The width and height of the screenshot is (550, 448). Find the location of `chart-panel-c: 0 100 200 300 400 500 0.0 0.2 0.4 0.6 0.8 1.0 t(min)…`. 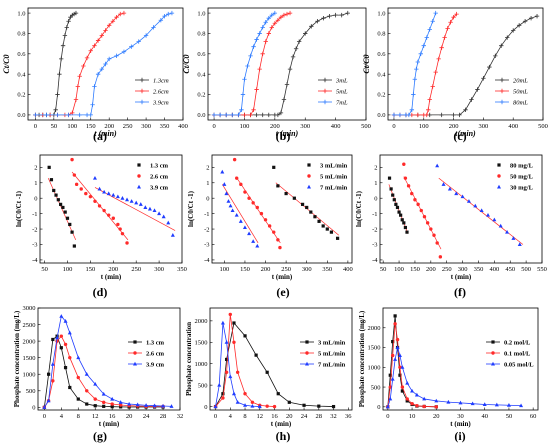

chart-panel-c: 0 100 200 300 400 500 0.0 0.2 0.4 0.6 0.8 1.0 t(min)… is located at coordinates (455, 75).